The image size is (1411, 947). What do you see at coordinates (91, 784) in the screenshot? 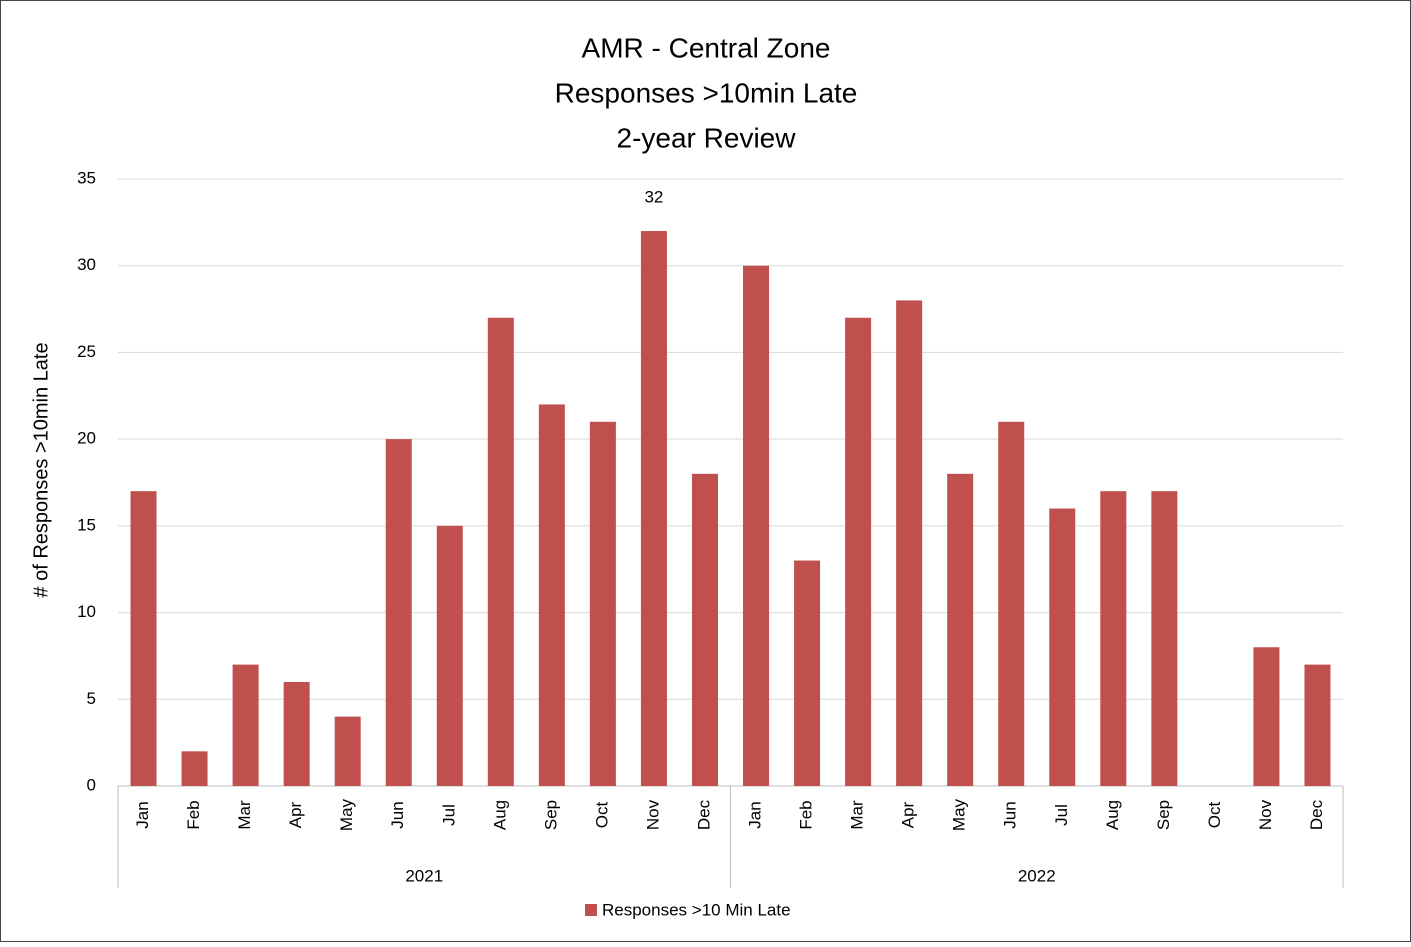
I see `y-tick-label: 0` at bounding box center [91, 784].